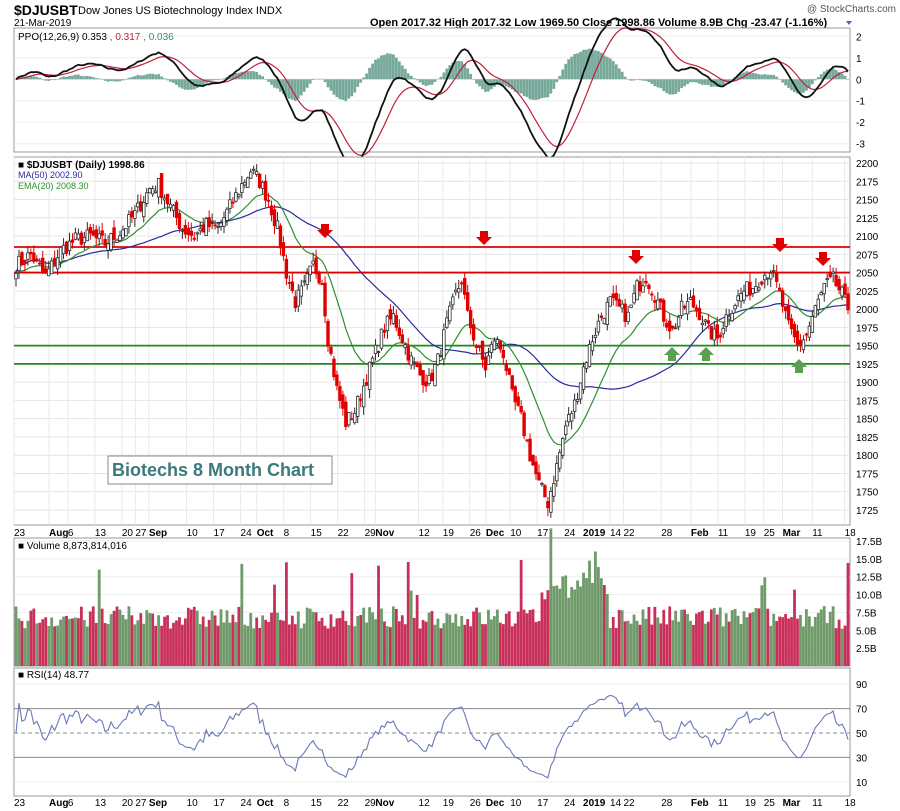 The height and width of the screenshot is (811, 900). What do you see at coordinates (543, 533) in the screenshot?
I see `x-tick-label: 17` at bounding box center [543, 533].